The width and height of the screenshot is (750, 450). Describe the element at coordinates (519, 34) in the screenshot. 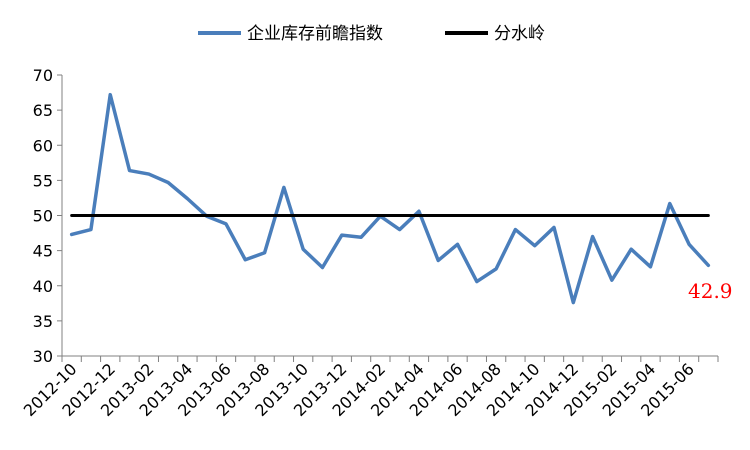

I see `legend-label-watershed: 分水岭` at that location.